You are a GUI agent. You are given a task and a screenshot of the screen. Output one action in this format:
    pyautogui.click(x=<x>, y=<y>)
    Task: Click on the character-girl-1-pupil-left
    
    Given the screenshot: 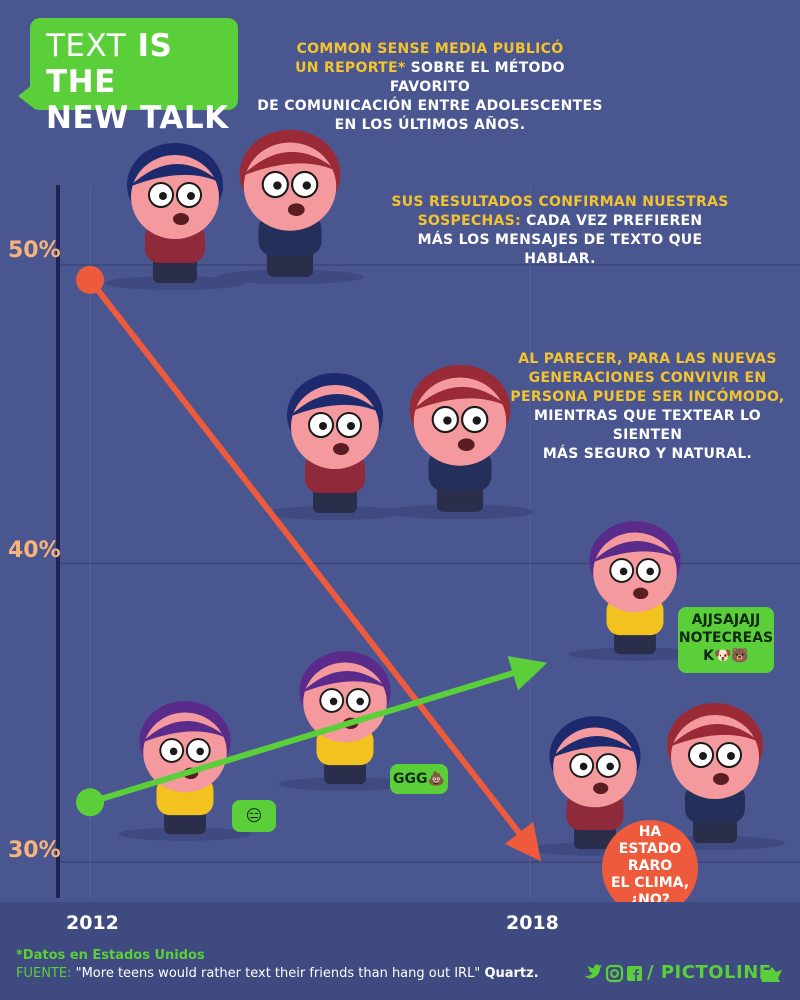 What is the action you would take?
    pyautogui.click(x=163, y=196)
    